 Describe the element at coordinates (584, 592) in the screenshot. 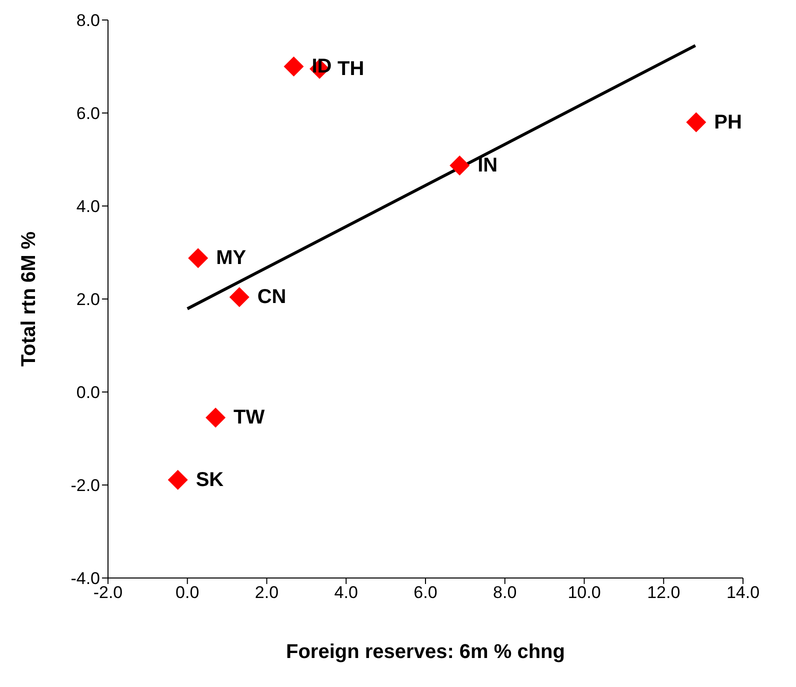

I see `x-tick-label: 10.0` at that location.